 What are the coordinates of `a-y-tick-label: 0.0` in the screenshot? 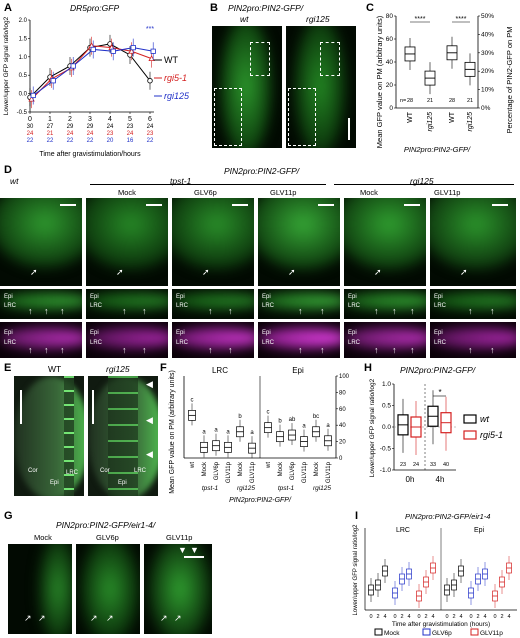 It's located at (23, 95).